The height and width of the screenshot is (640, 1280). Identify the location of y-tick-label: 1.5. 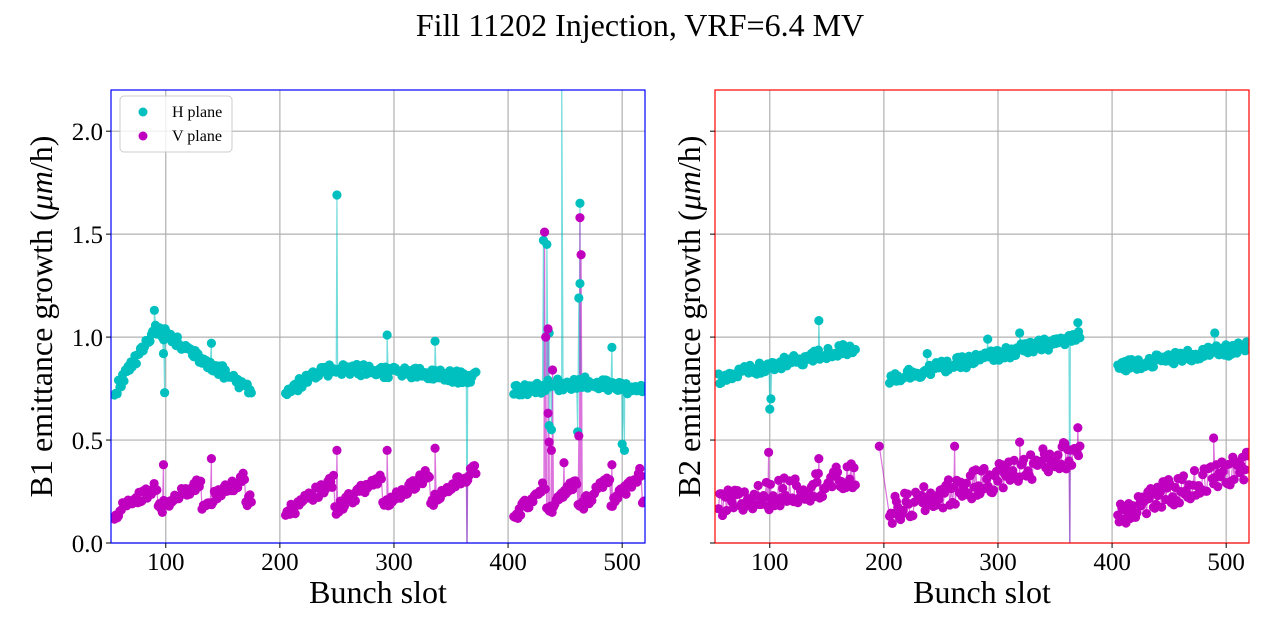
(87, 235).